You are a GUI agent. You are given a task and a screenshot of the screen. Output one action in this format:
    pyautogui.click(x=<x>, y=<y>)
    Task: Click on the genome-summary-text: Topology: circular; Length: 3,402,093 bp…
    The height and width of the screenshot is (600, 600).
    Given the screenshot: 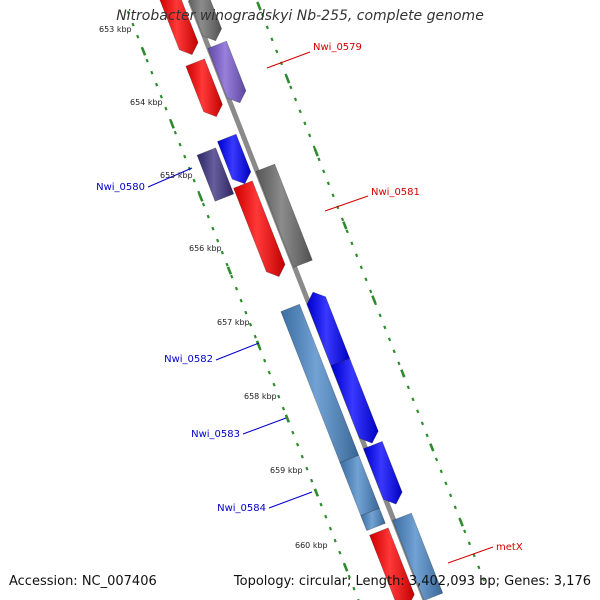 What is the action you would take?
    pyautogui.click(x=412, y=581)
    